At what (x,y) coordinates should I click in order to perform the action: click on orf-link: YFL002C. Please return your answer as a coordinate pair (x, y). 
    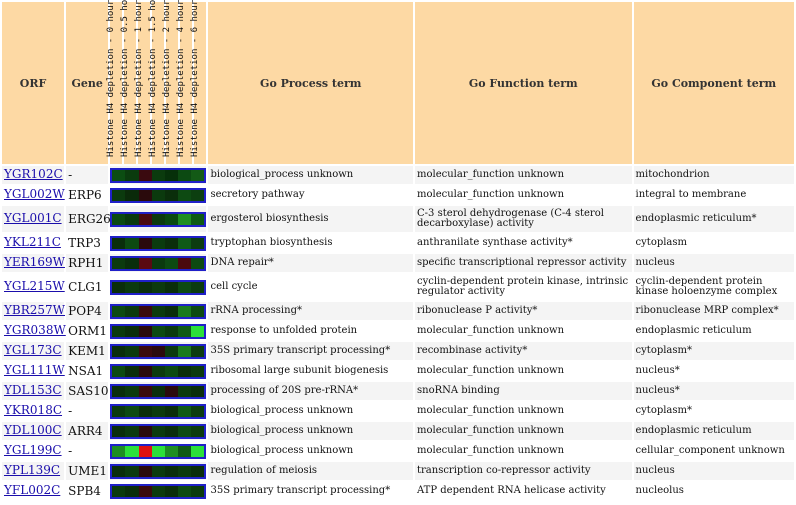
    Looking at the image, I should click on (32, 490).